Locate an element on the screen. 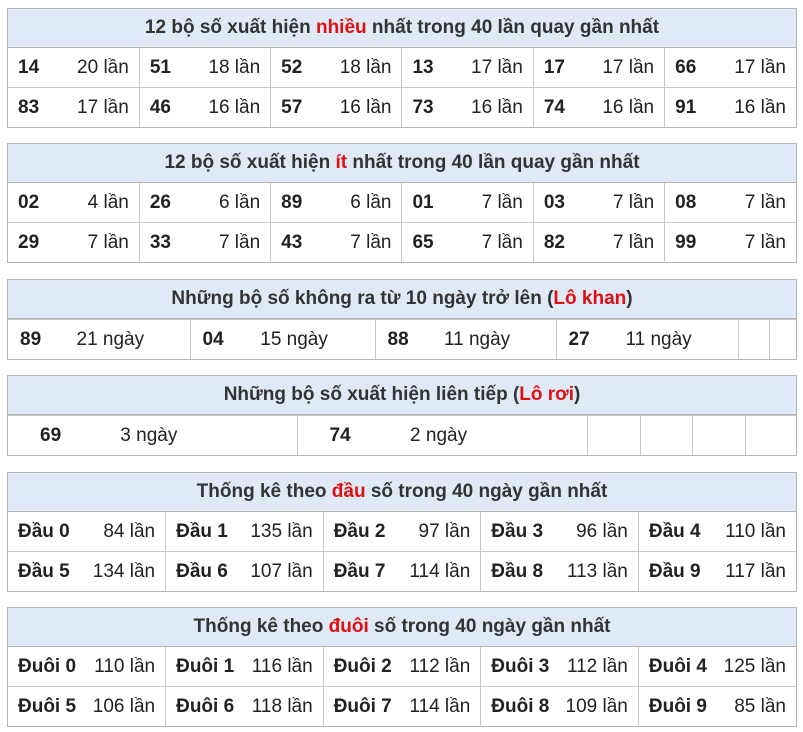  cell-code: Đầu 3 is located at coordinates (517, 531).